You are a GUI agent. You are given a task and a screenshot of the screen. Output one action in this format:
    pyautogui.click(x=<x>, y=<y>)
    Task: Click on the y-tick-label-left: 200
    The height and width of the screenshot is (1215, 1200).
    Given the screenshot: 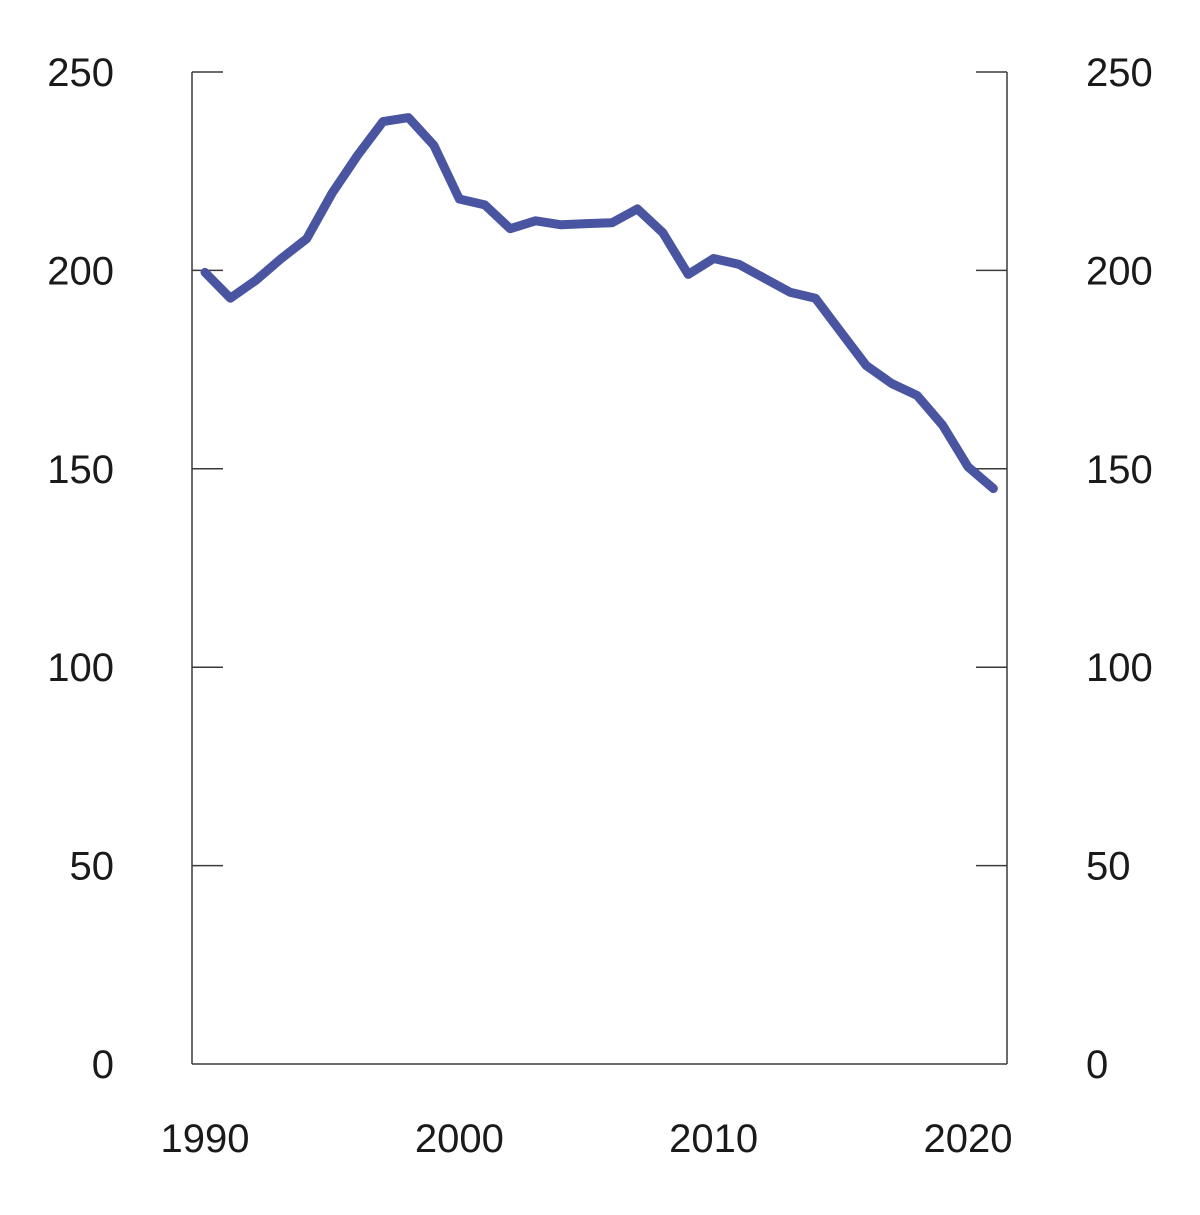 What is the action you would take?
    pyautogui.click(x=80, y=271)
    